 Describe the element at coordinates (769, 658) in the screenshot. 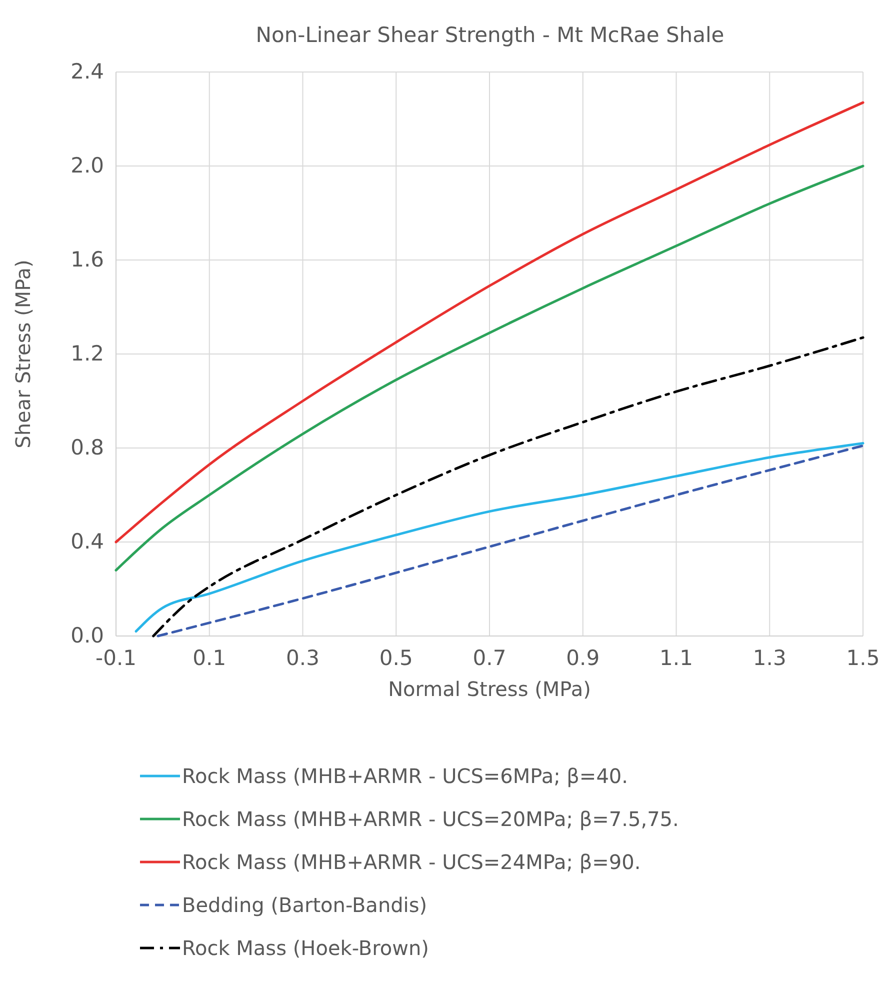

I see `x-tick-label: 1.3` at that location.